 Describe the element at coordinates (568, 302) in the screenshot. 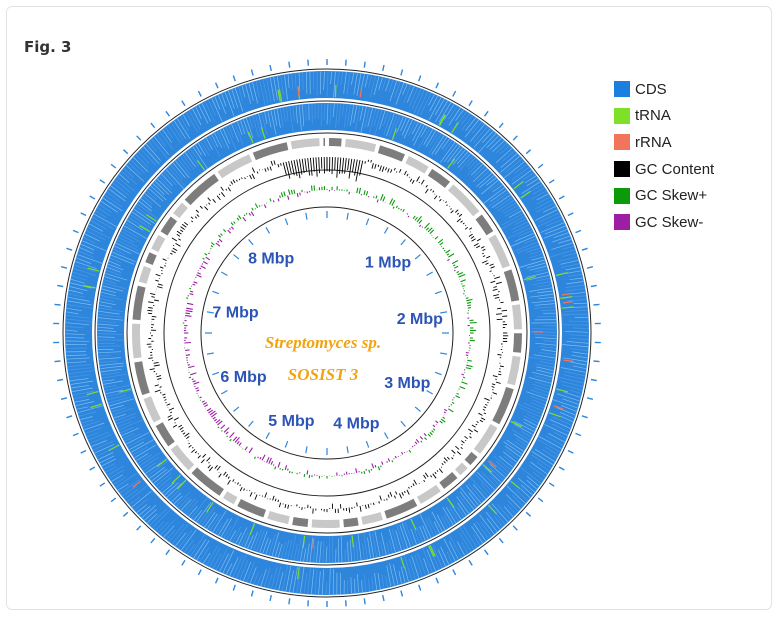

I see `rrna-mark` at that location.